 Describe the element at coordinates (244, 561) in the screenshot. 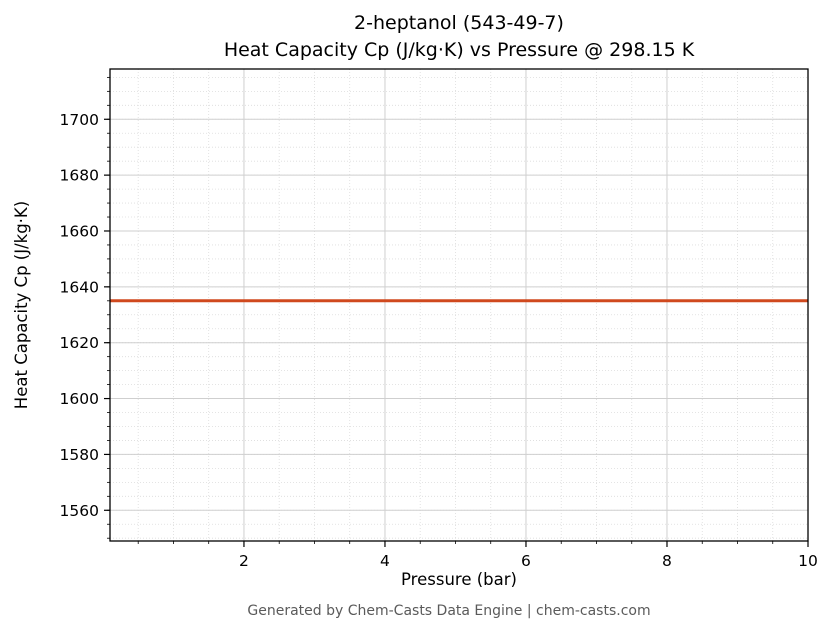

I see `svg-text: 2` at that location.